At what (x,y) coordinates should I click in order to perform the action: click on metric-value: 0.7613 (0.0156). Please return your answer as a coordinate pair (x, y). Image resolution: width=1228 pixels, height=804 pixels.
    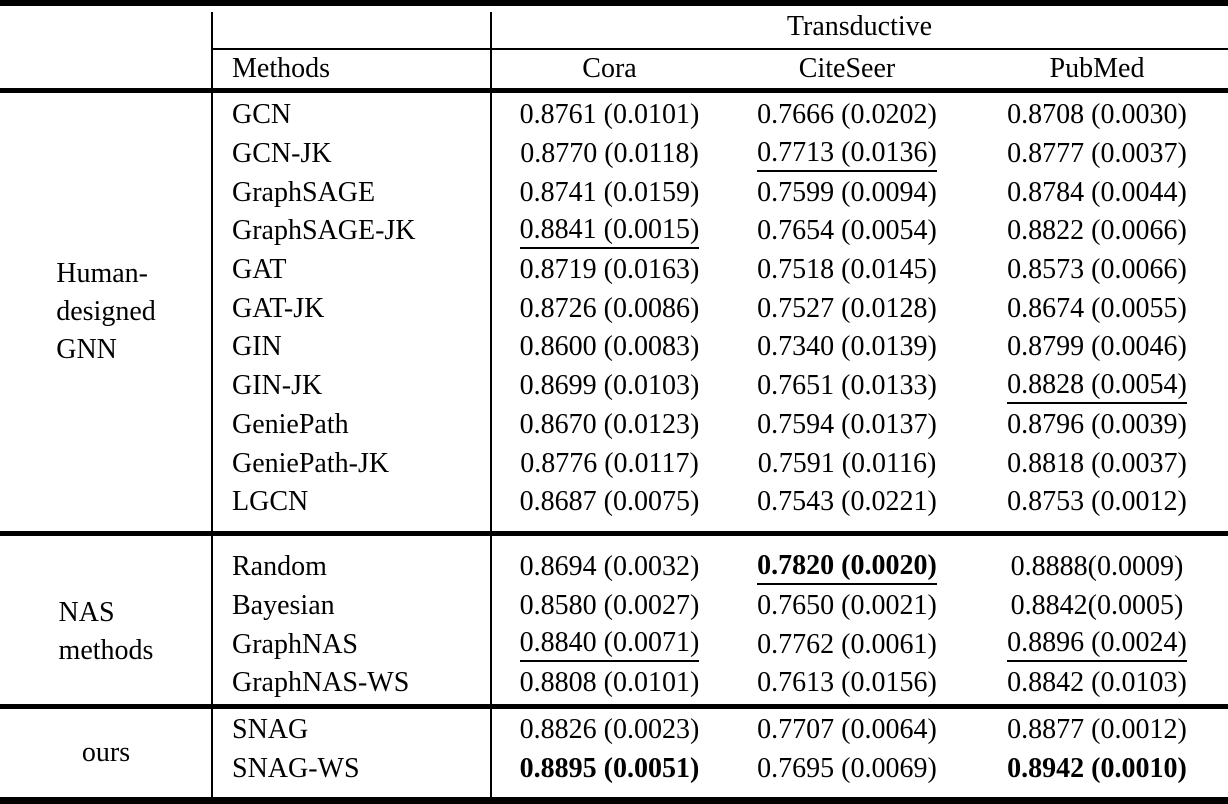
    Looking at the image, I should click on (847, 683).